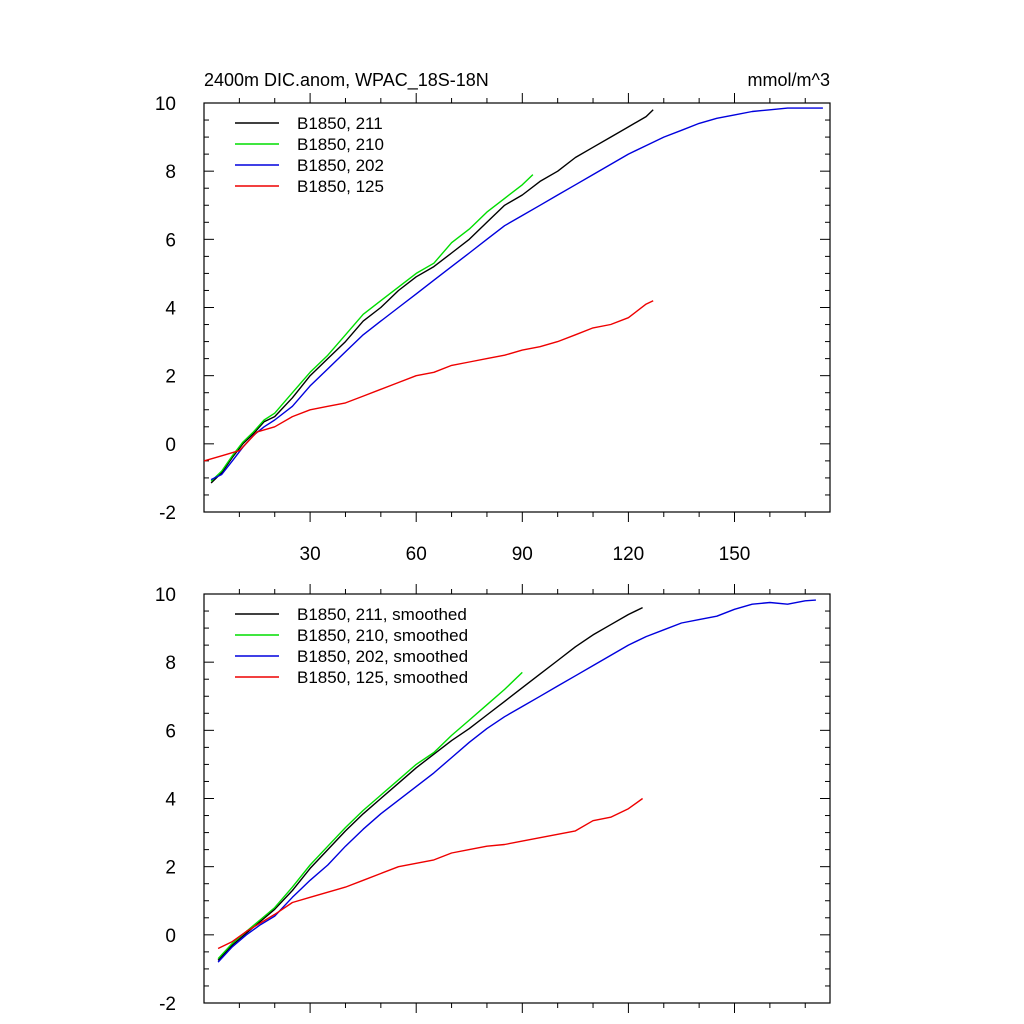 The height and width of the screenshot is (1024, 1024). What do you see at coordinates (382, 677) in the screenshot?
I see `legend-label-3: B1850, 125, smoothed` at bounding box center [382, 677].